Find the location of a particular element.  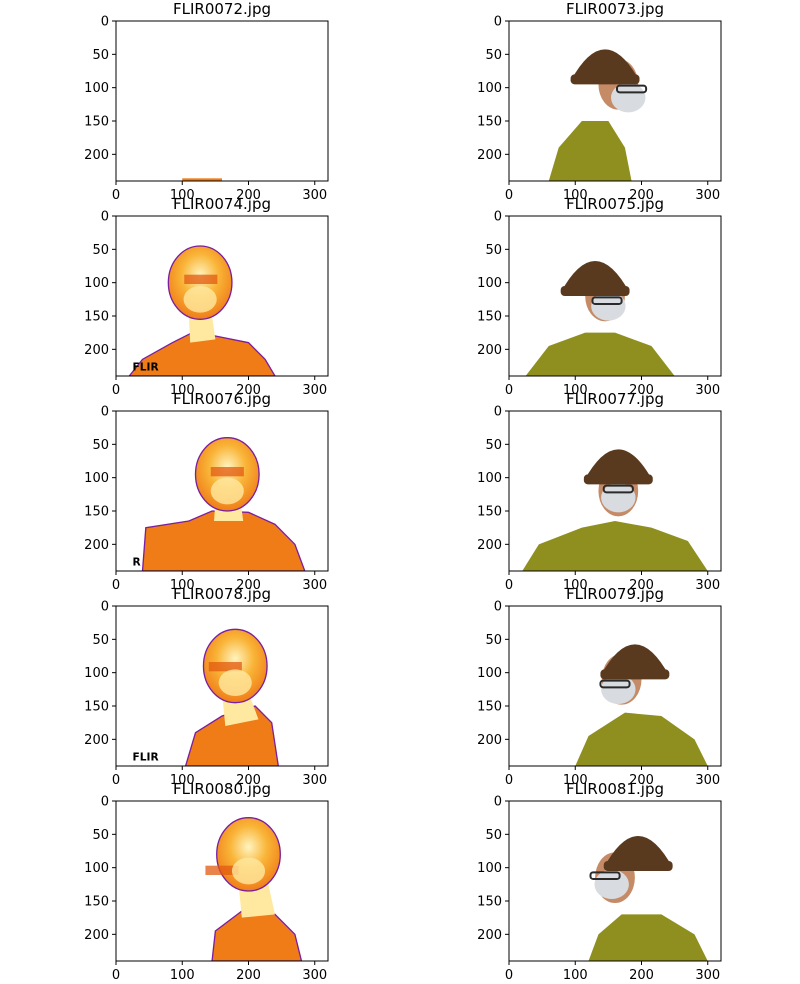

panel-2-watermark: FLIR is located at coordinates (146, 367).